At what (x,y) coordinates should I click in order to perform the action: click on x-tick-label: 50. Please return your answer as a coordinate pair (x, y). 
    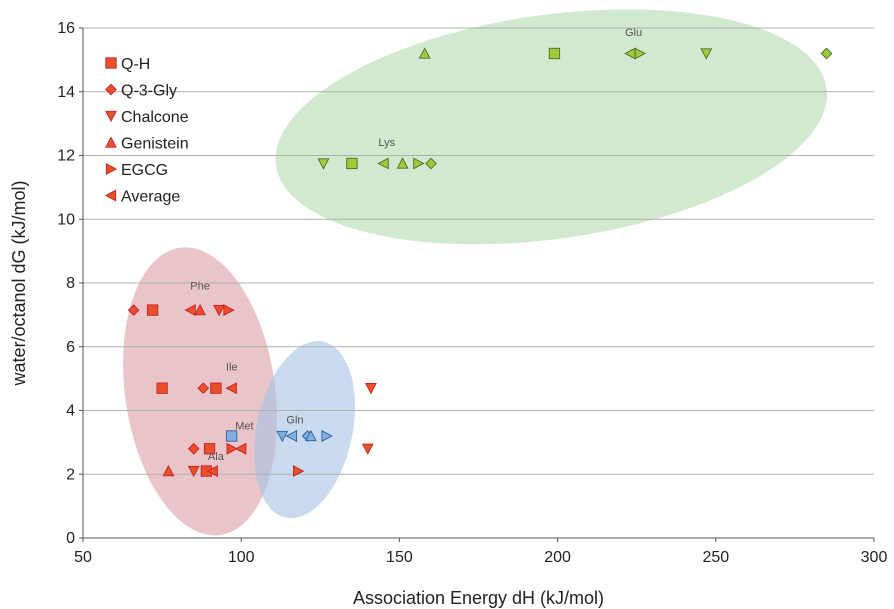
    Looking at the image, I should click on (83, 557).